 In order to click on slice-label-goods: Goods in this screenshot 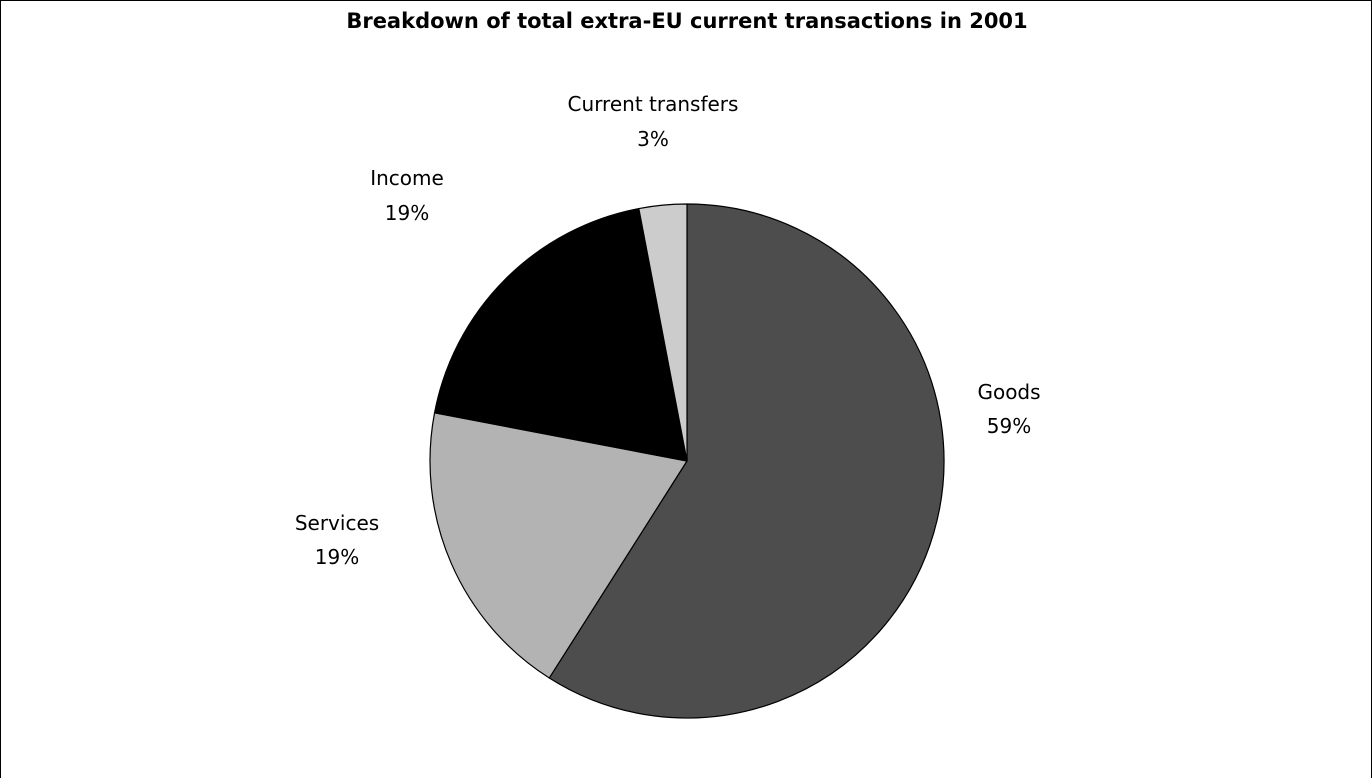, I will do `click(1008, 392)`.